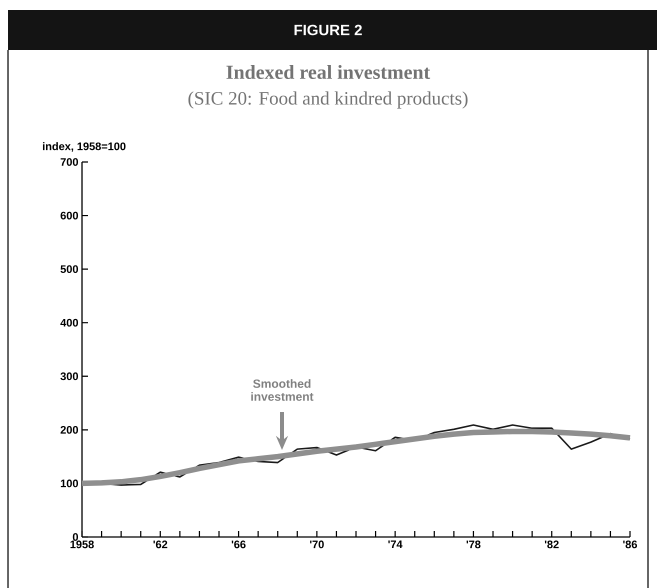  Describe the element at coordinates (84, 147) in the screenshot. I see `y-axis-title: index, 1958=100` at that location.